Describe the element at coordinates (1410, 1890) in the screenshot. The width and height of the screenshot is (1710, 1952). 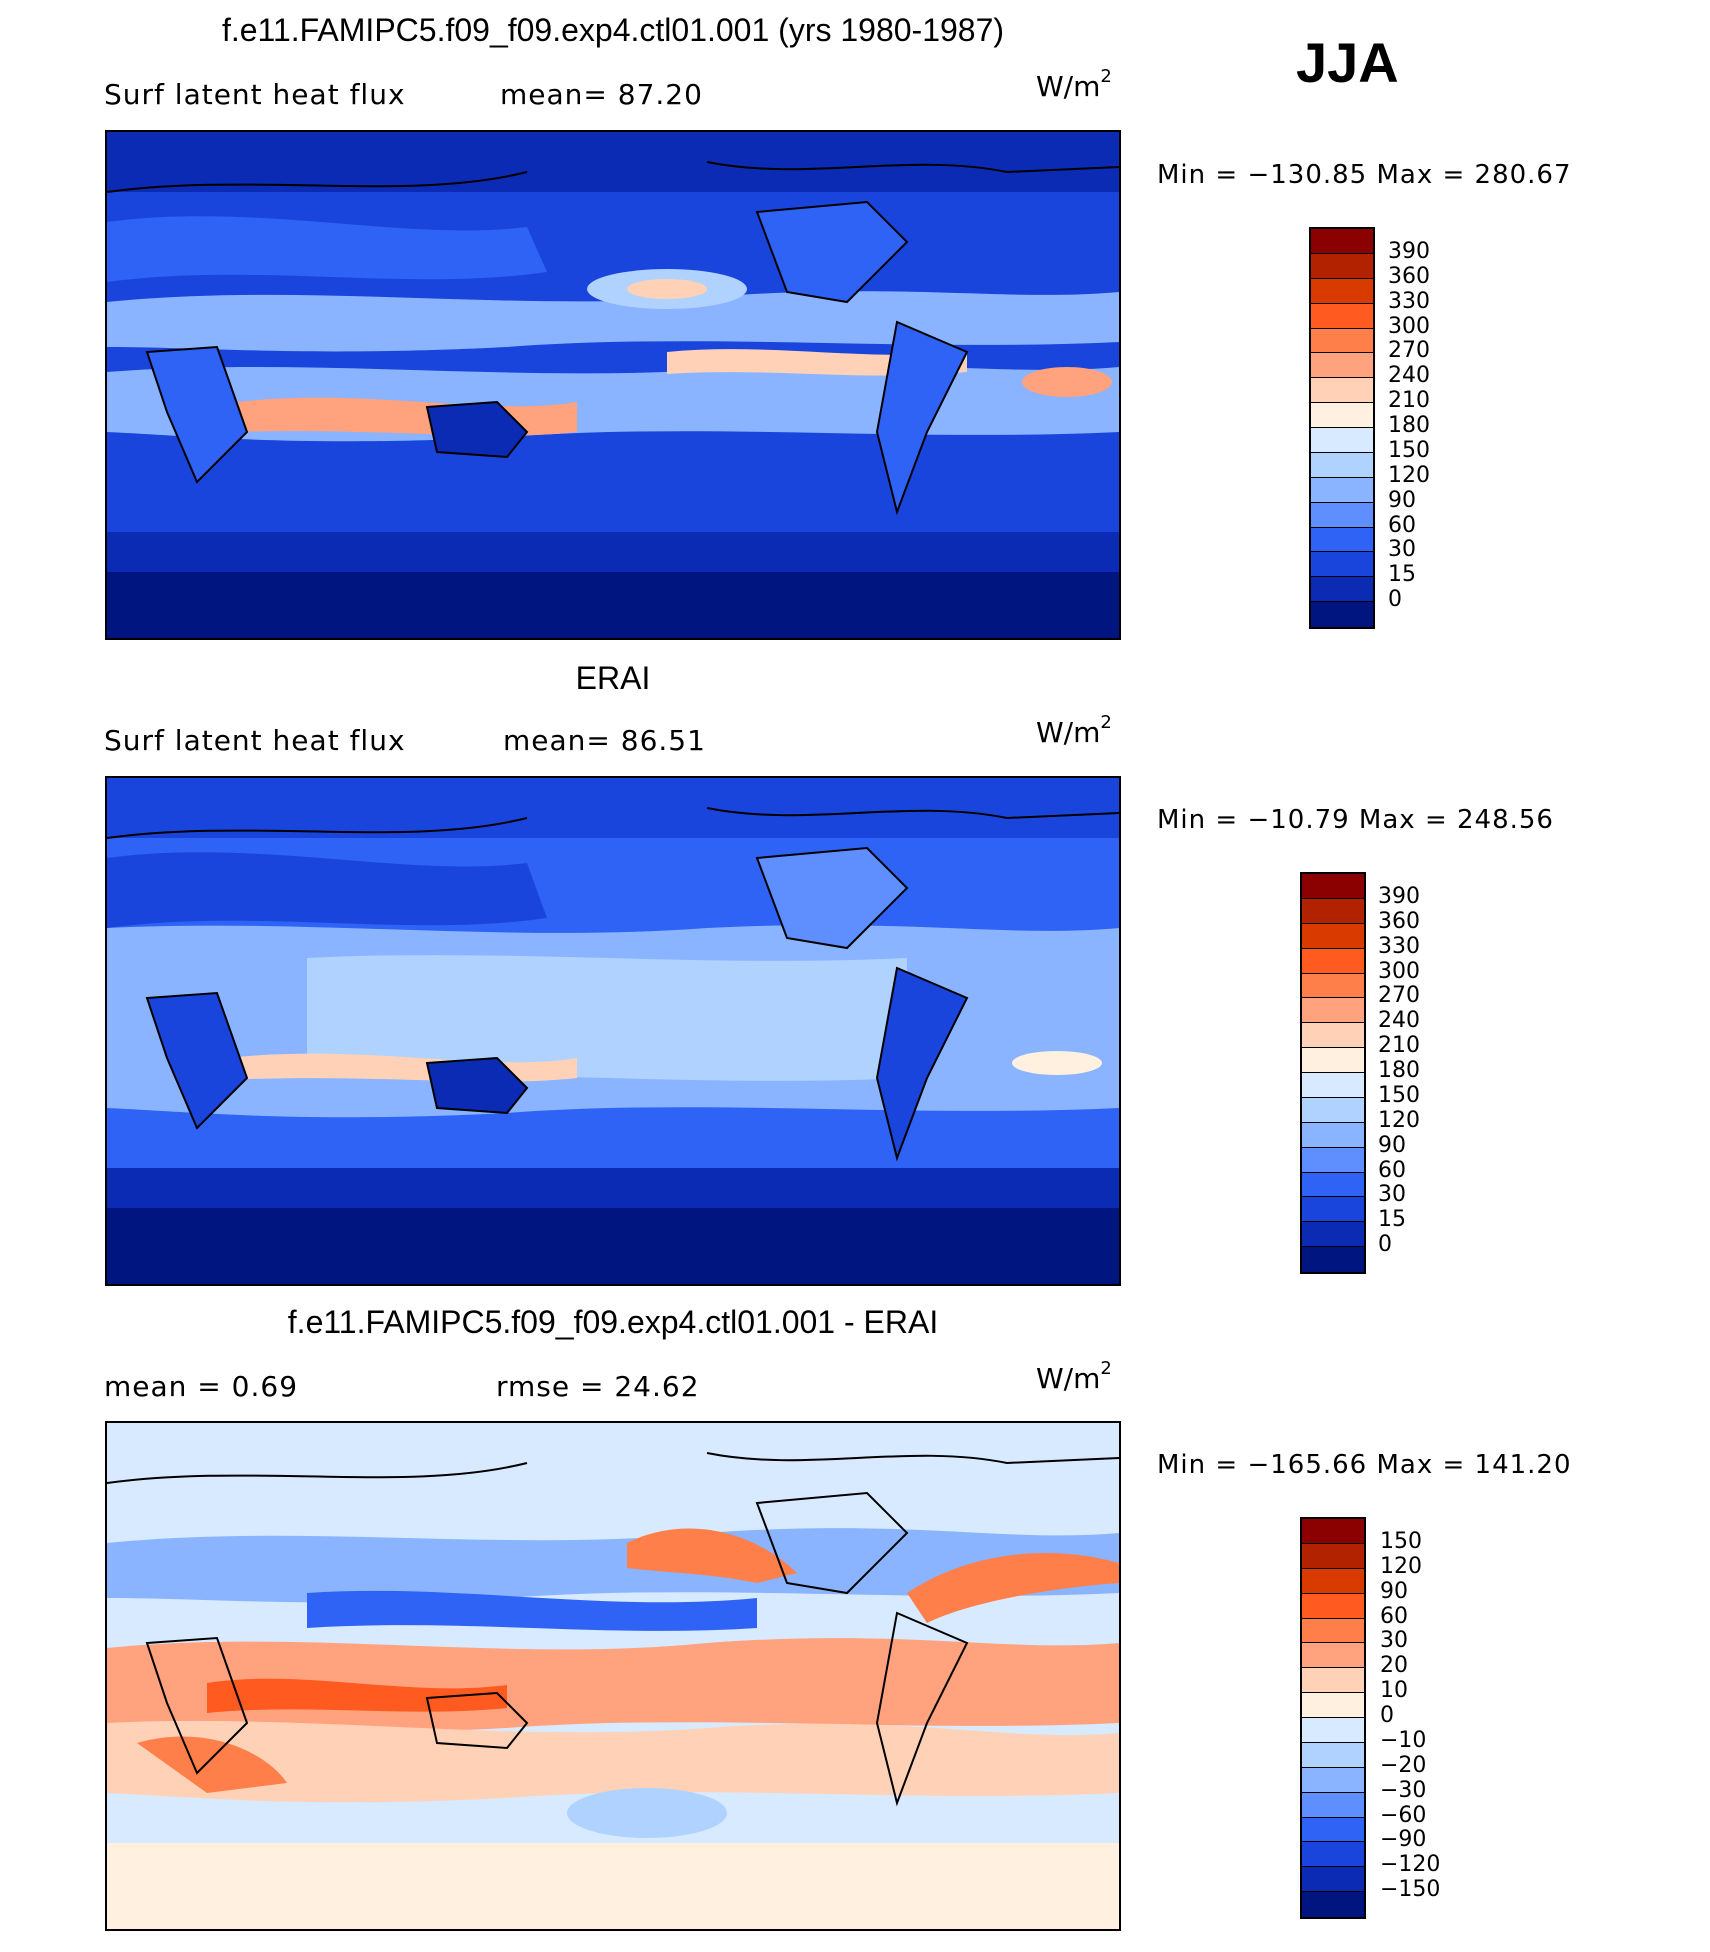
I see `colorbar-tick-label: −150` at that location.